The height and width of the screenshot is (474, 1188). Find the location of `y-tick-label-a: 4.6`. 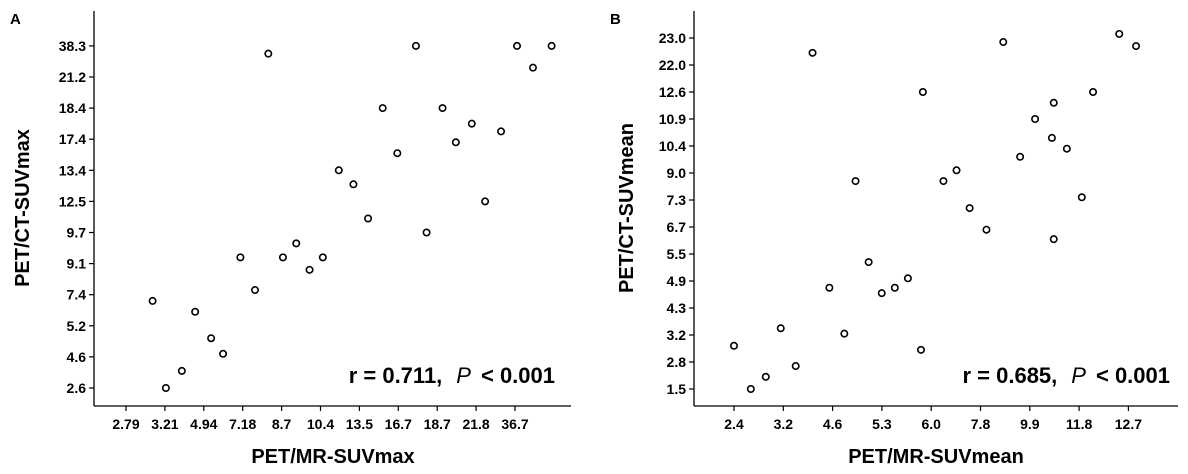

y-tick-label-a: 4.6 is located at coordinates (77, 357).